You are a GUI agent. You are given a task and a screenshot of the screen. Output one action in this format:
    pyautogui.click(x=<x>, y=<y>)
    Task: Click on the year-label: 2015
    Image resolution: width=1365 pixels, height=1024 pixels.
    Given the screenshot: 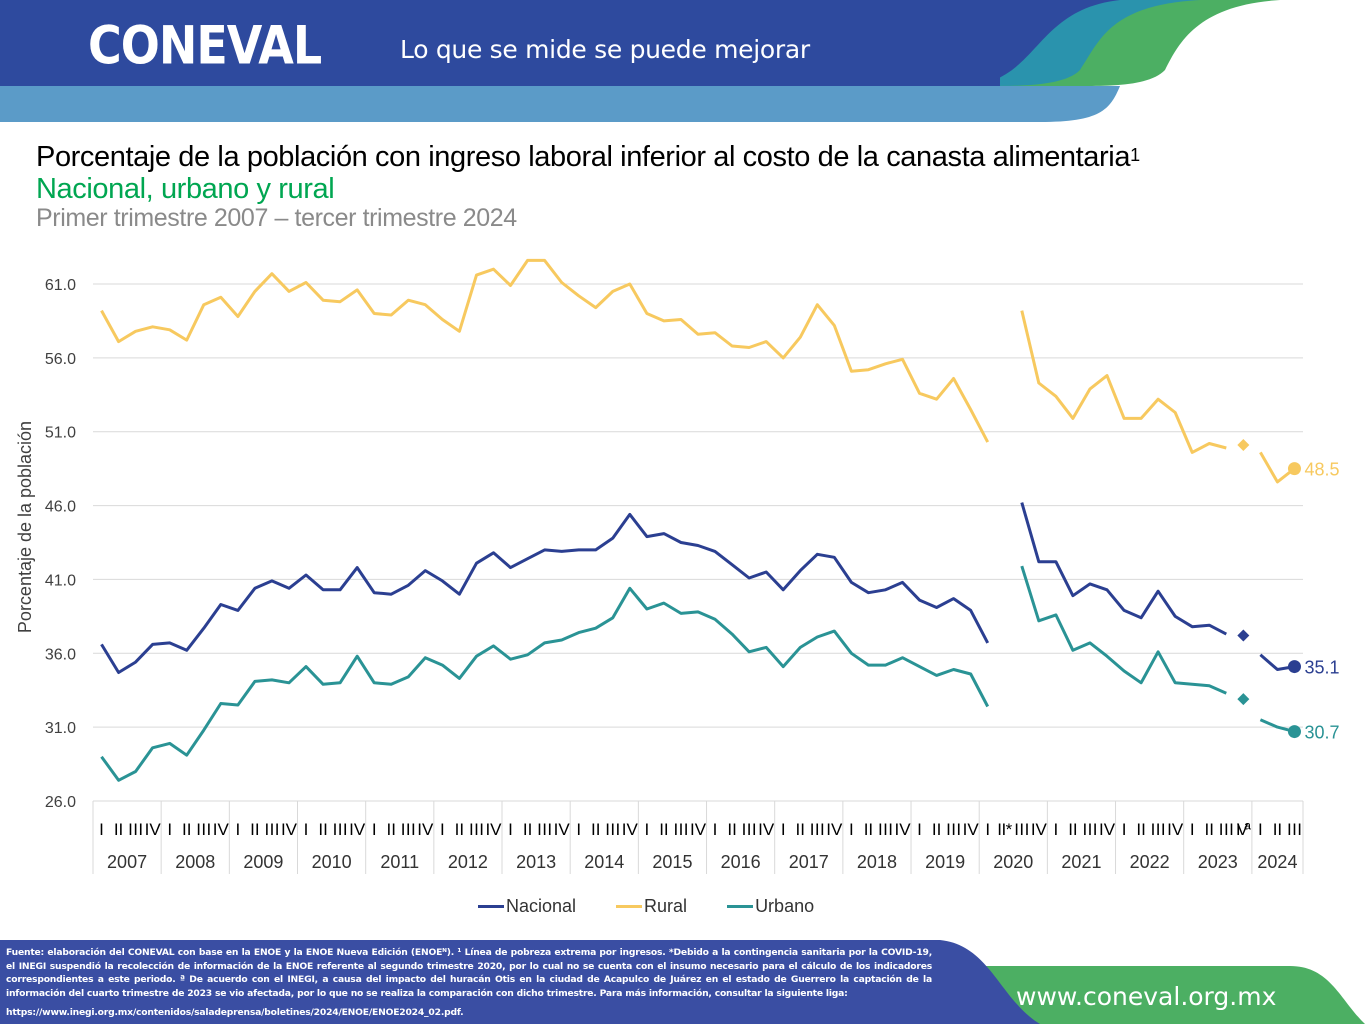 What is the action you would take?
    pyautogui.click(x=672, y=862)
    